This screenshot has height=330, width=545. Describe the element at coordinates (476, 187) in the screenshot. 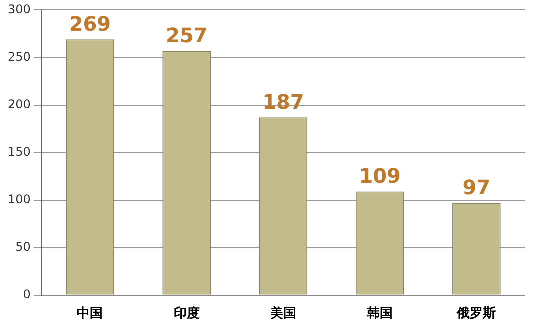

I see `data-label: 97` at that location.